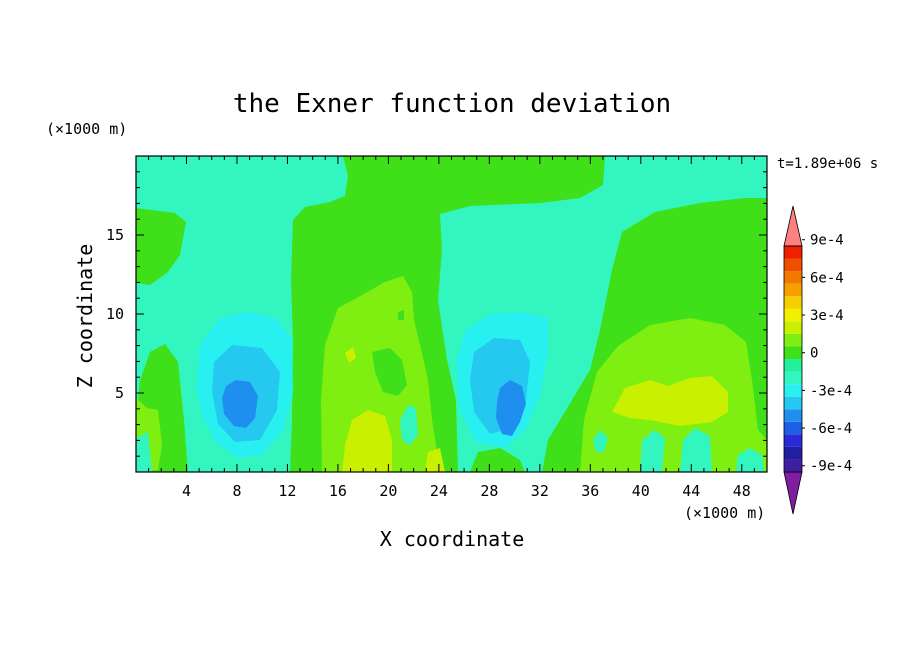  What do you see at coordinates (115, 314) in the screenshot?
I see `y-tick-label: 10` at bounding box center [115, 314].